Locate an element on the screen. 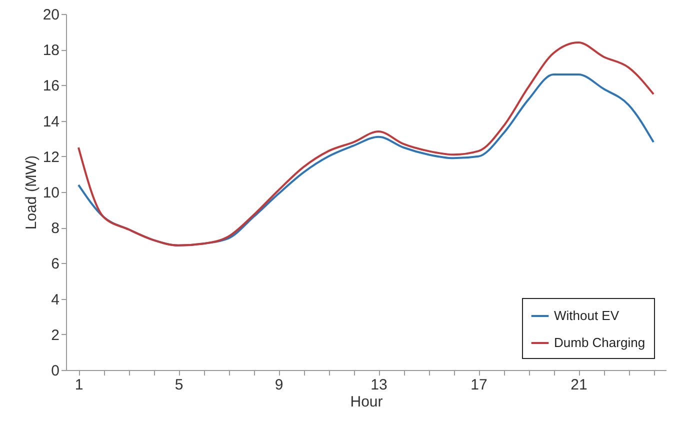 Image resolution: width=684 pixels, height=432 pixels. y-tick-label: 14 is located at coordinates (51, 121).